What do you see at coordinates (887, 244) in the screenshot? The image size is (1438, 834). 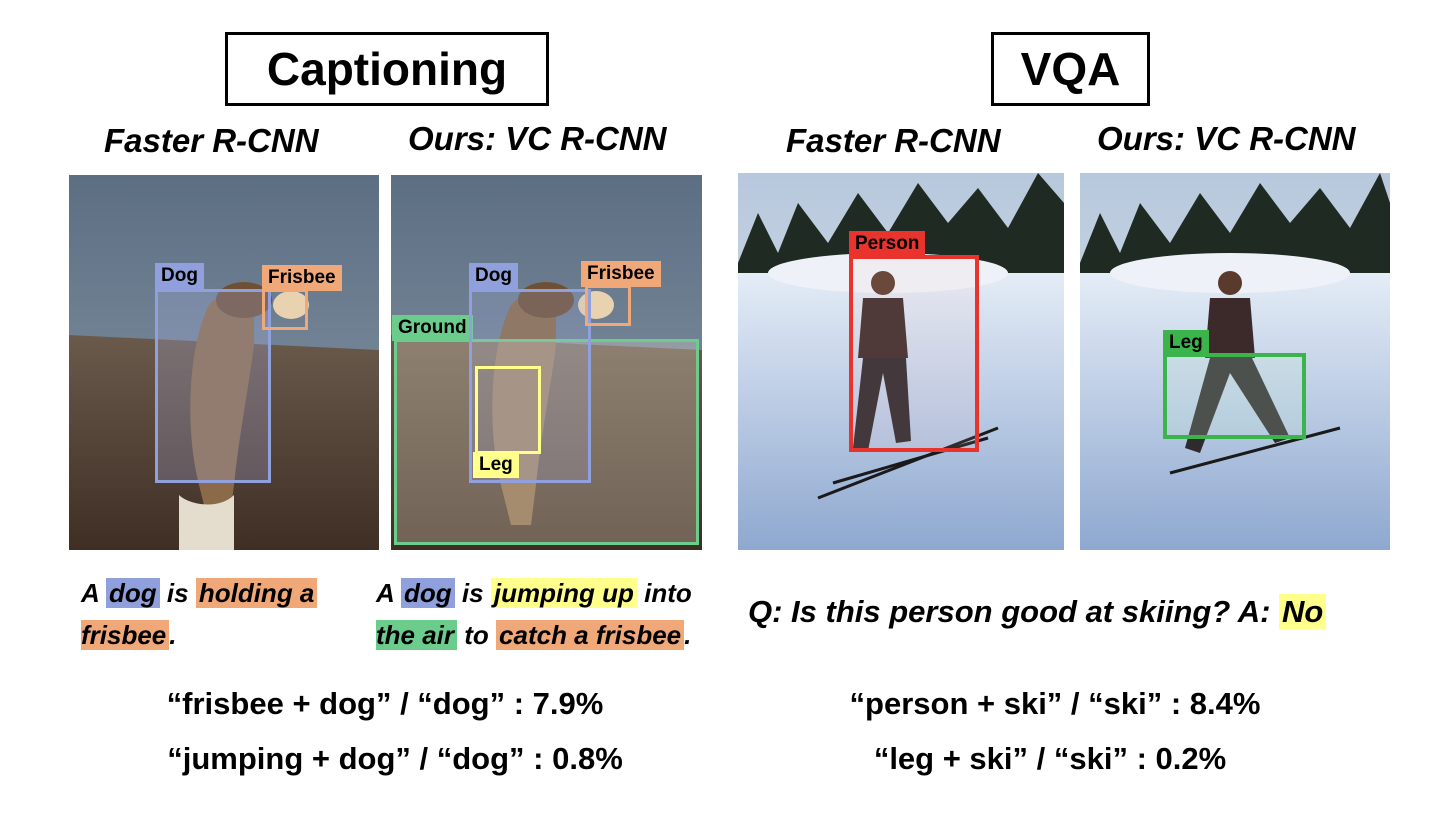 I see `person-label: Person` at bounding box center [887, 244].